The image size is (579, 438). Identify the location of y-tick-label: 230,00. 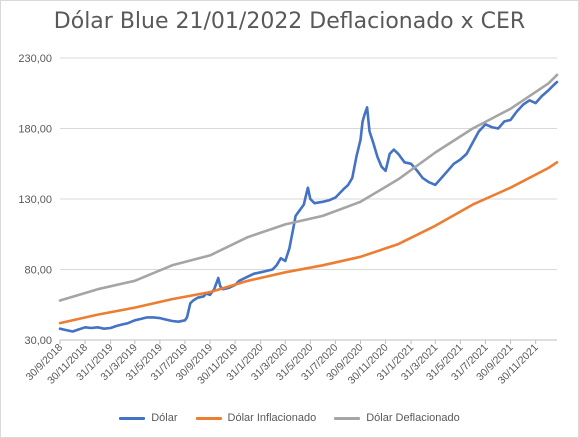
(35, 59).